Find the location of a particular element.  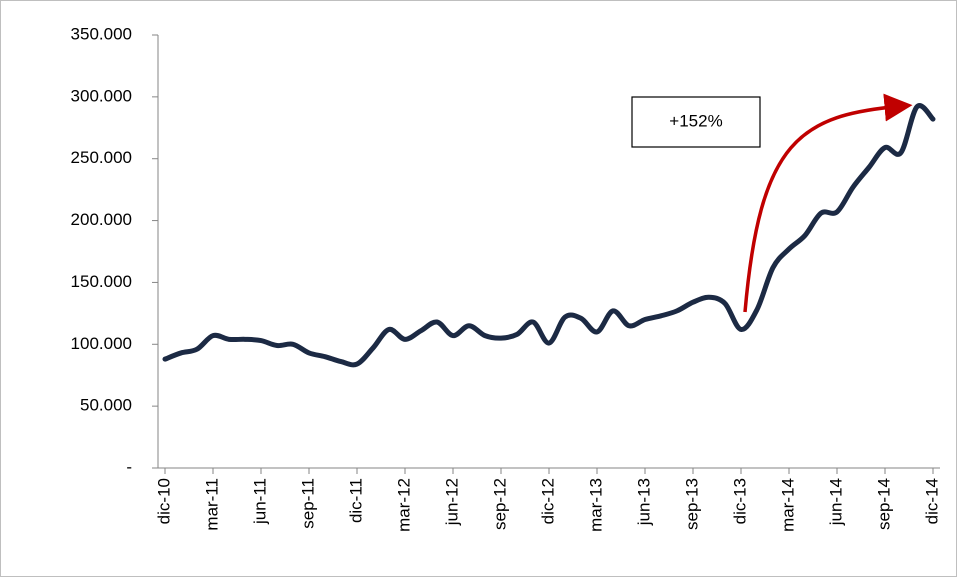

x-tick-label: mar-13 is located at coordinates (595, 505).